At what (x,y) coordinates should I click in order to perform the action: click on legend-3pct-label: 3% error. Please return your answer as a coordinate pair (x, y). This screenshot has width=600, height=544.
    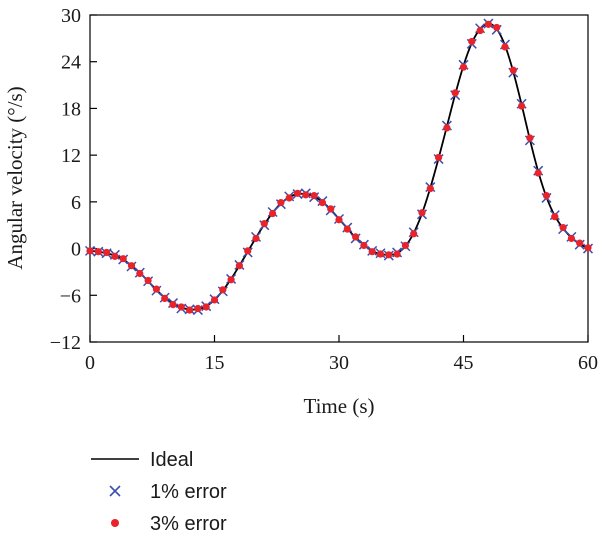
    Looking at the image, I should click on (188, 524).